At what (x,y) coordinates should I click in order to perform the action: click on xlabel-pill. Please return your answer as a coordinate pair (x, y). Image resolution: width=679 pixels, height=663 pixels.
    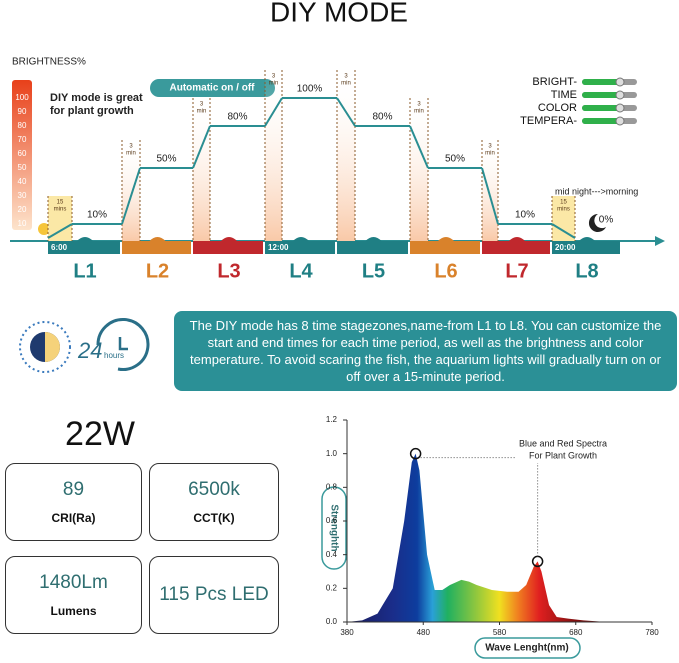
    Looking at the image, I should click on (527, 648).